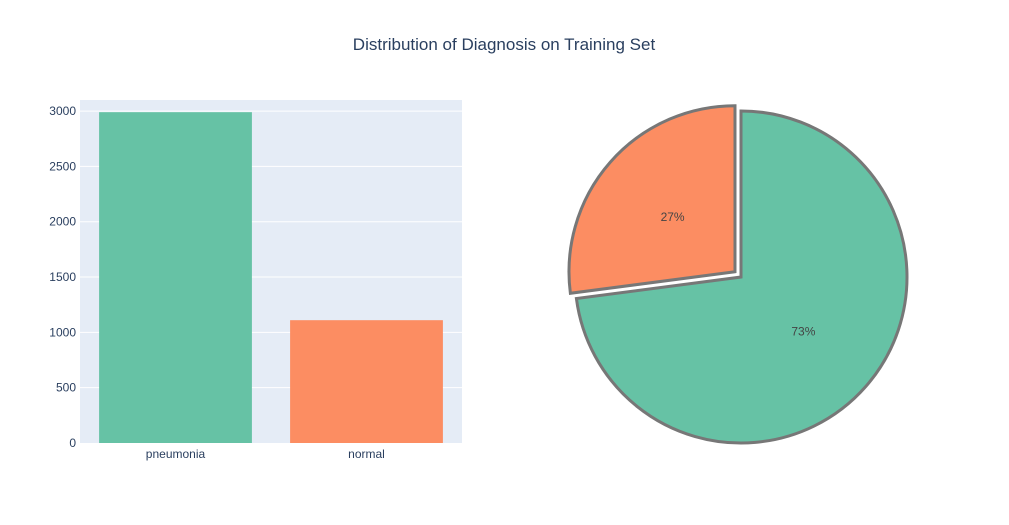  I want to click on y-tick-label: 1000, so click(62, 332).